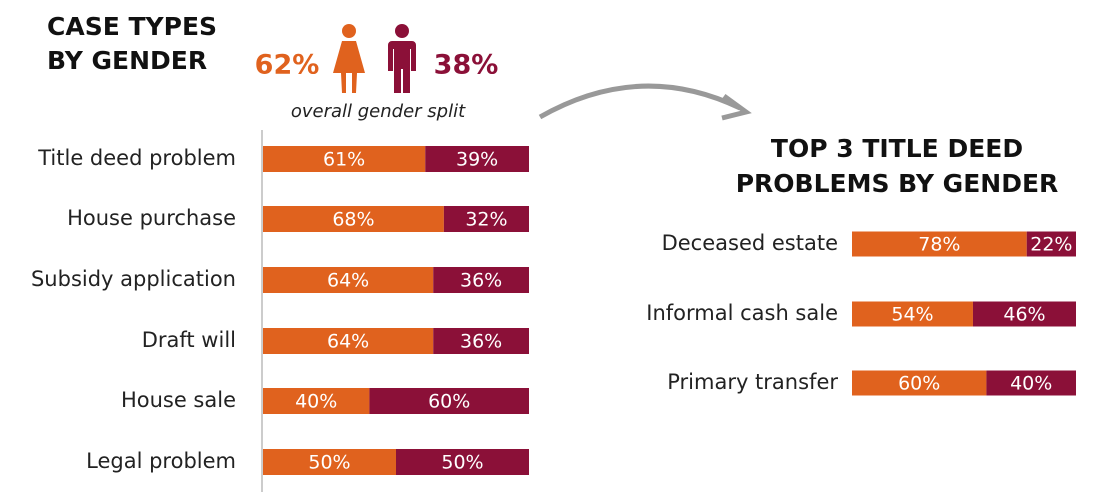 The image size is (1095, 500). I want to click on category-label: Title deed problem, so click(136, 158).